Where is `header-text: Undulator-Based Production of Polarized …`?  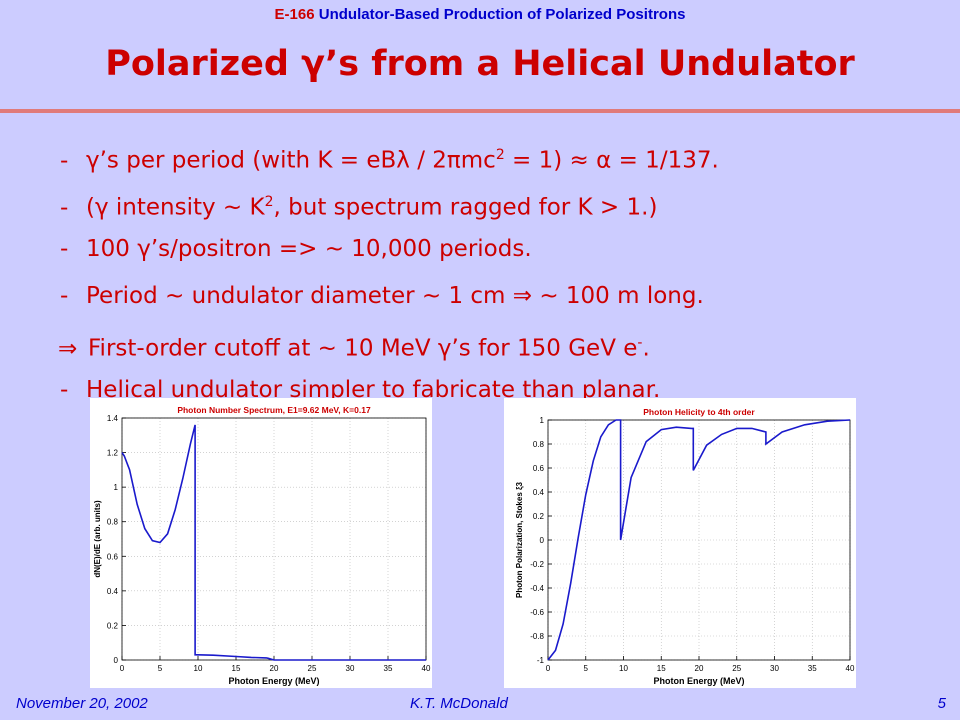 header-text: Undulator-Based Production of Polarized … is located at coordinates (502, 14).